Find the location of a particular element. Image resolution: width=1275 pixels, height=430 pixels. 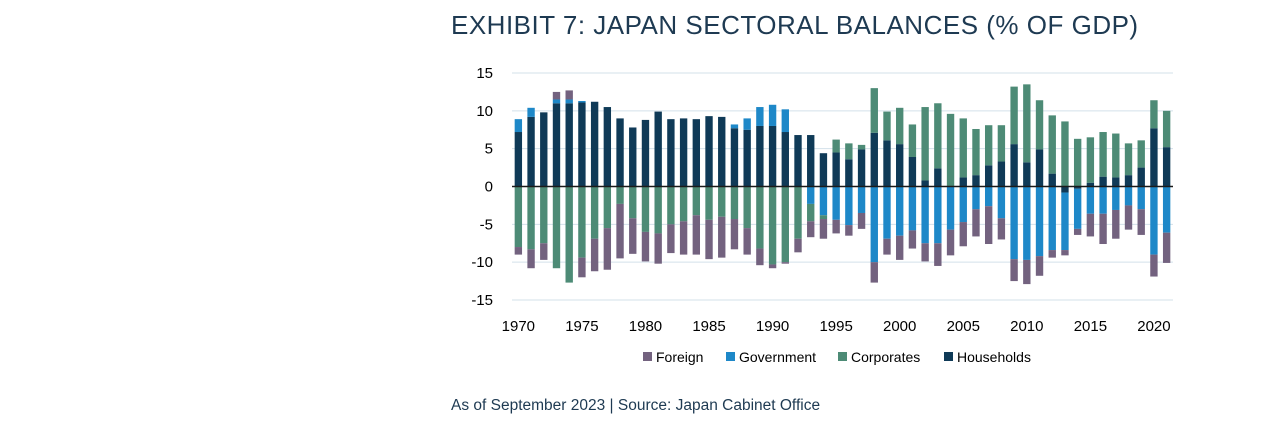

bar-corporates-1974 is located at coordinates (569, 234).